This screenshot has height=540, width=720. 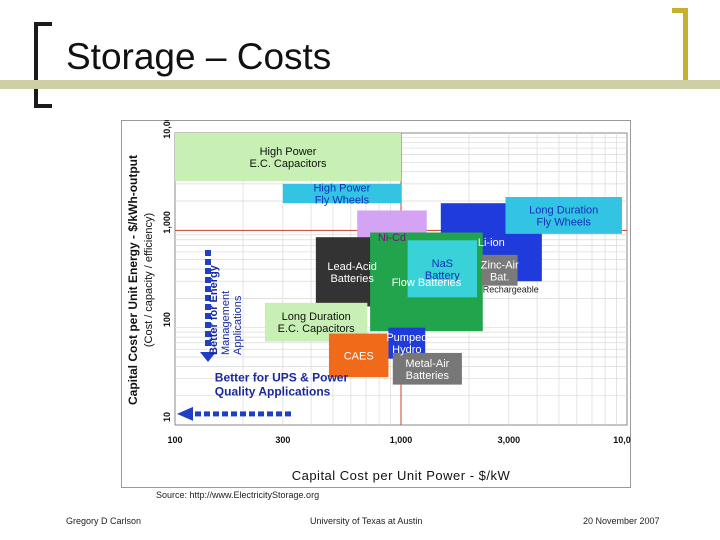 What do you see at coordinates (208, 357) in the screenshot?
I see `arrow-down-head` at bounding box center [208, 357].